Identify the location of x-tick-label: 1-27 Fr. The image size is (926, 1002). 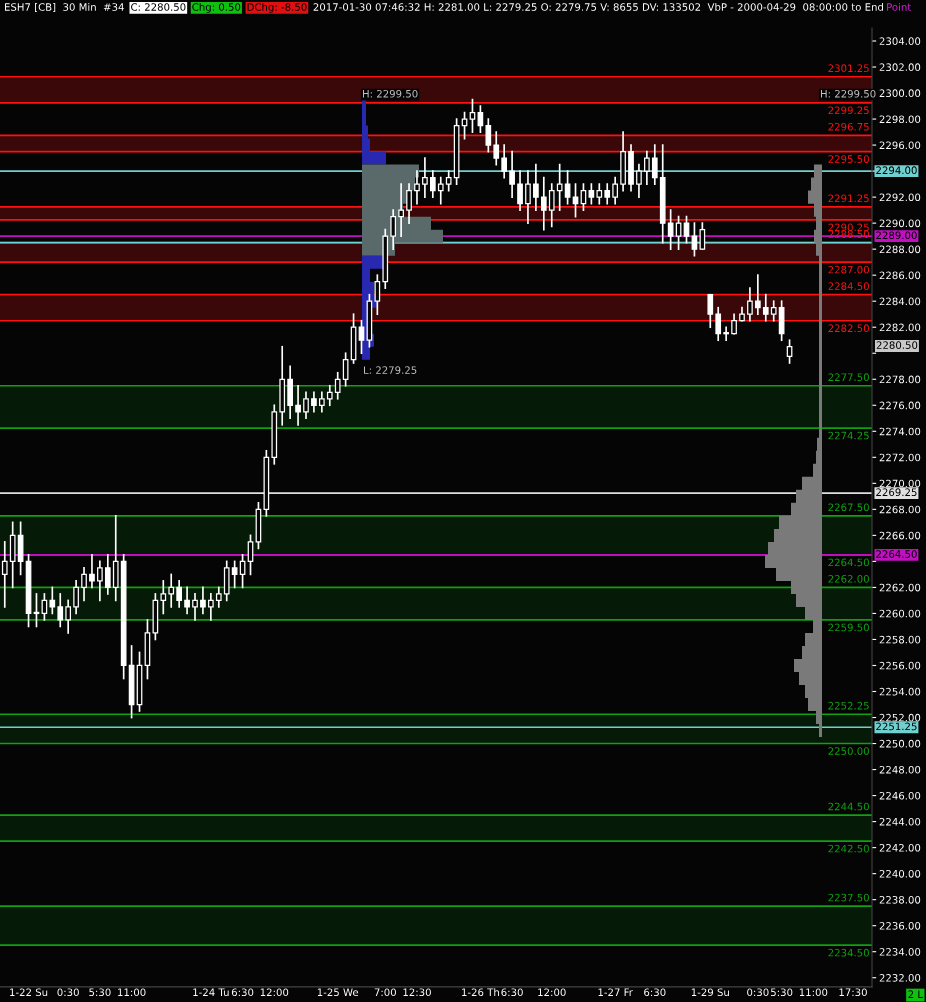
(615, 992).